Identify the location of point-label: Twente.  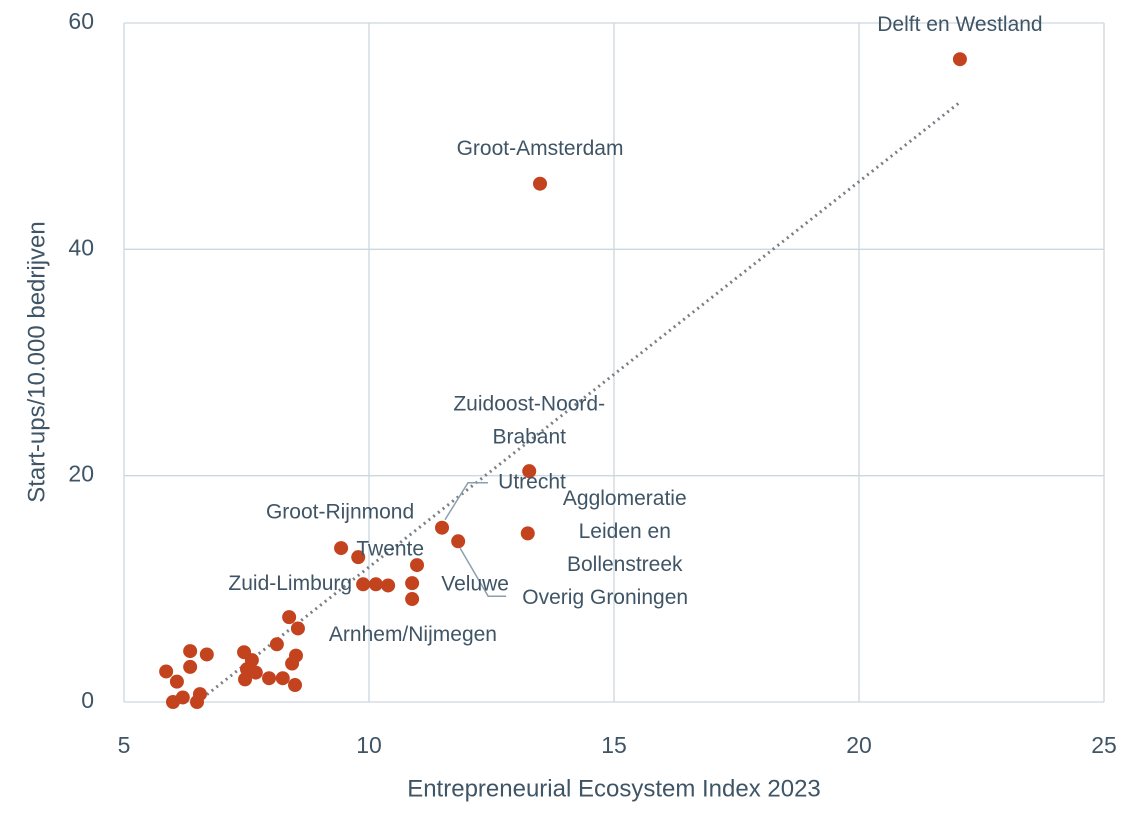
(390, 549).